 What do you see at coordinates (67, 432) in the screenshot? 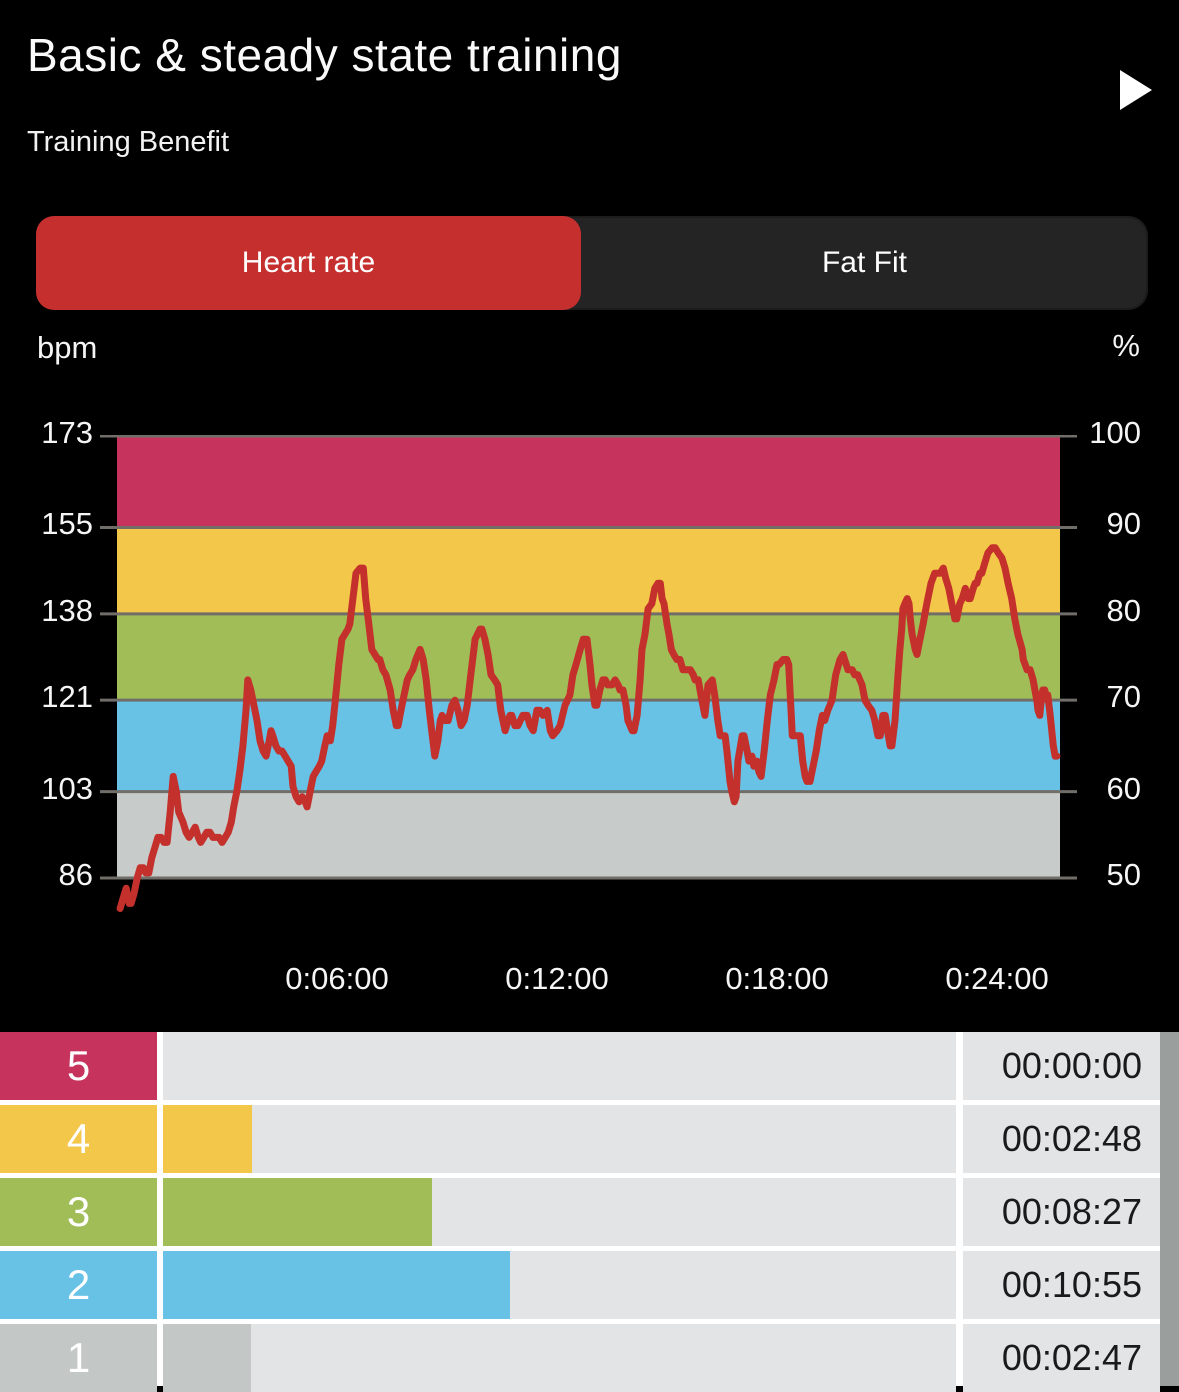
I see `y-tick-bpm-173: 173` at bounding box center [67, 432].